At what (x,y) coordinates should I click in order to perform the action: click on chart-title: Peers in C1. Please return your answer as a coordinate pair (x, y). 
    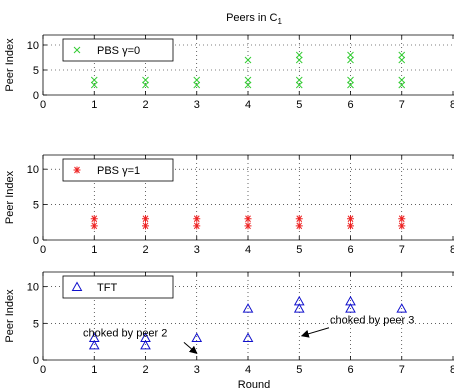
    Looking at the image, I should click on (254, 19).